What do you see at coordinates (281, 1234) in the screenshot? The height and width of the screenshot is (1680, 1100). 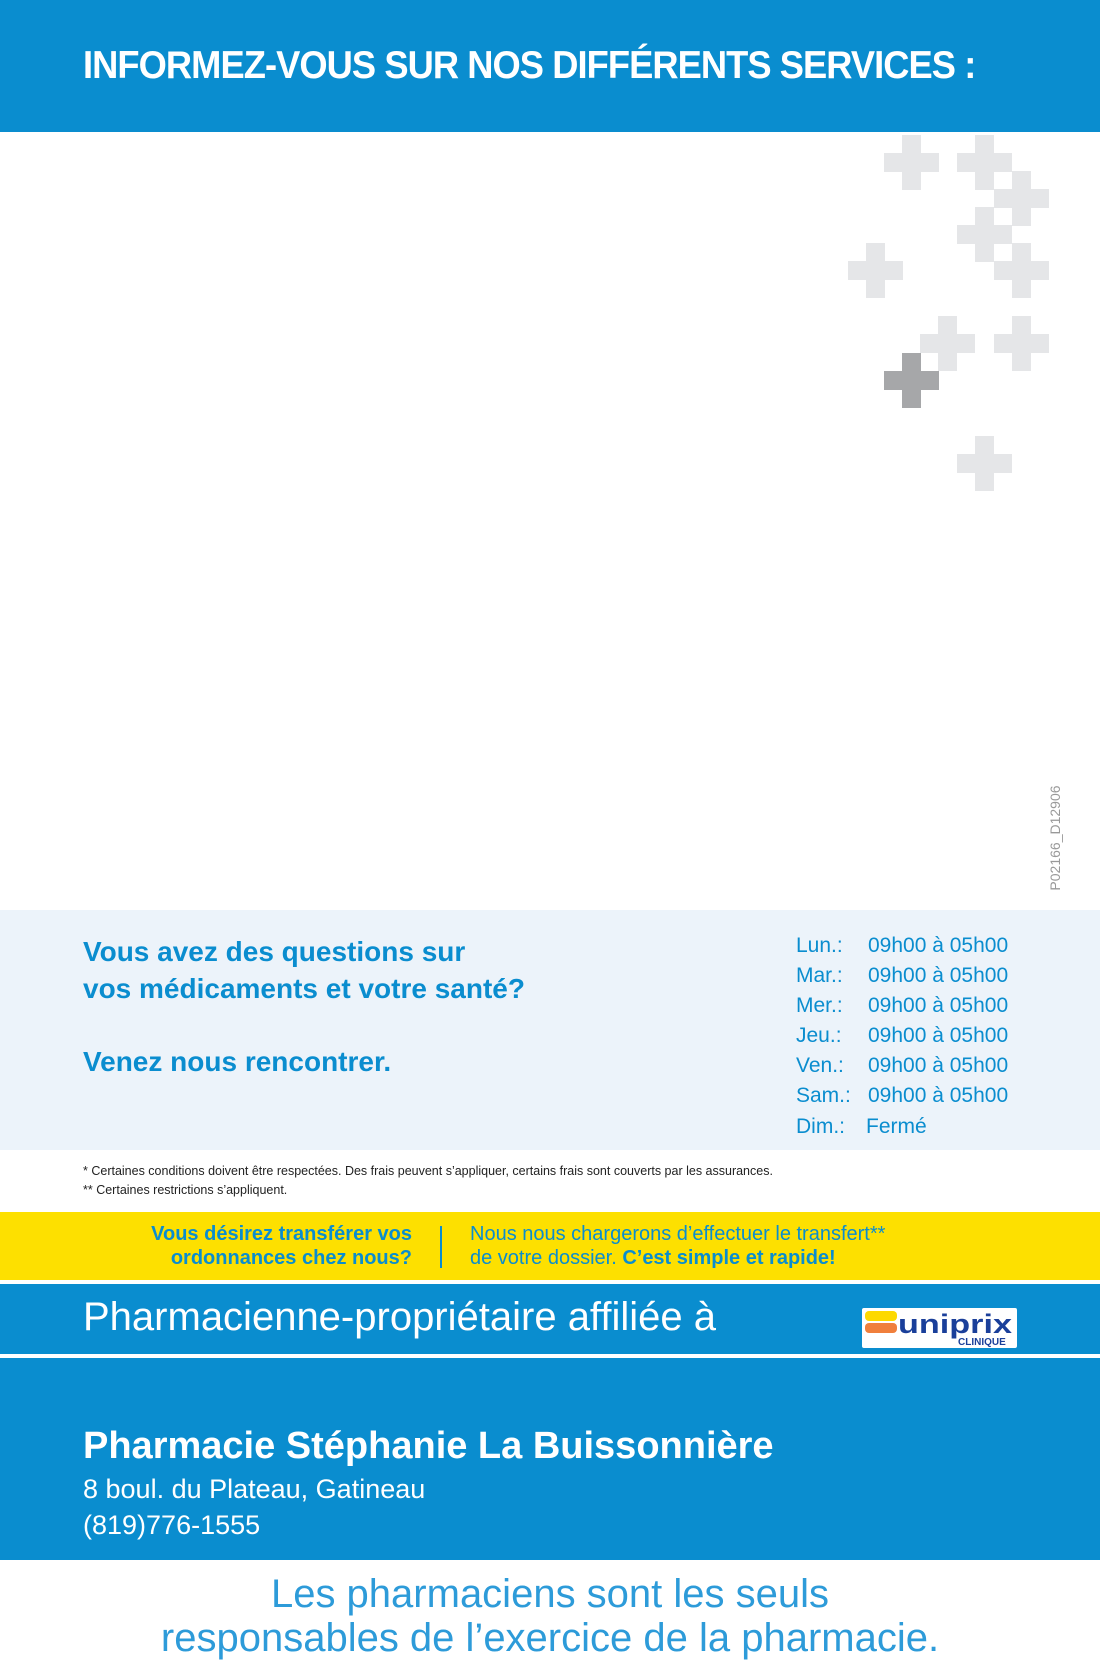 I see `transfer-question-1: Vous désirez transférer vos` at bounding box center [281, 1234].